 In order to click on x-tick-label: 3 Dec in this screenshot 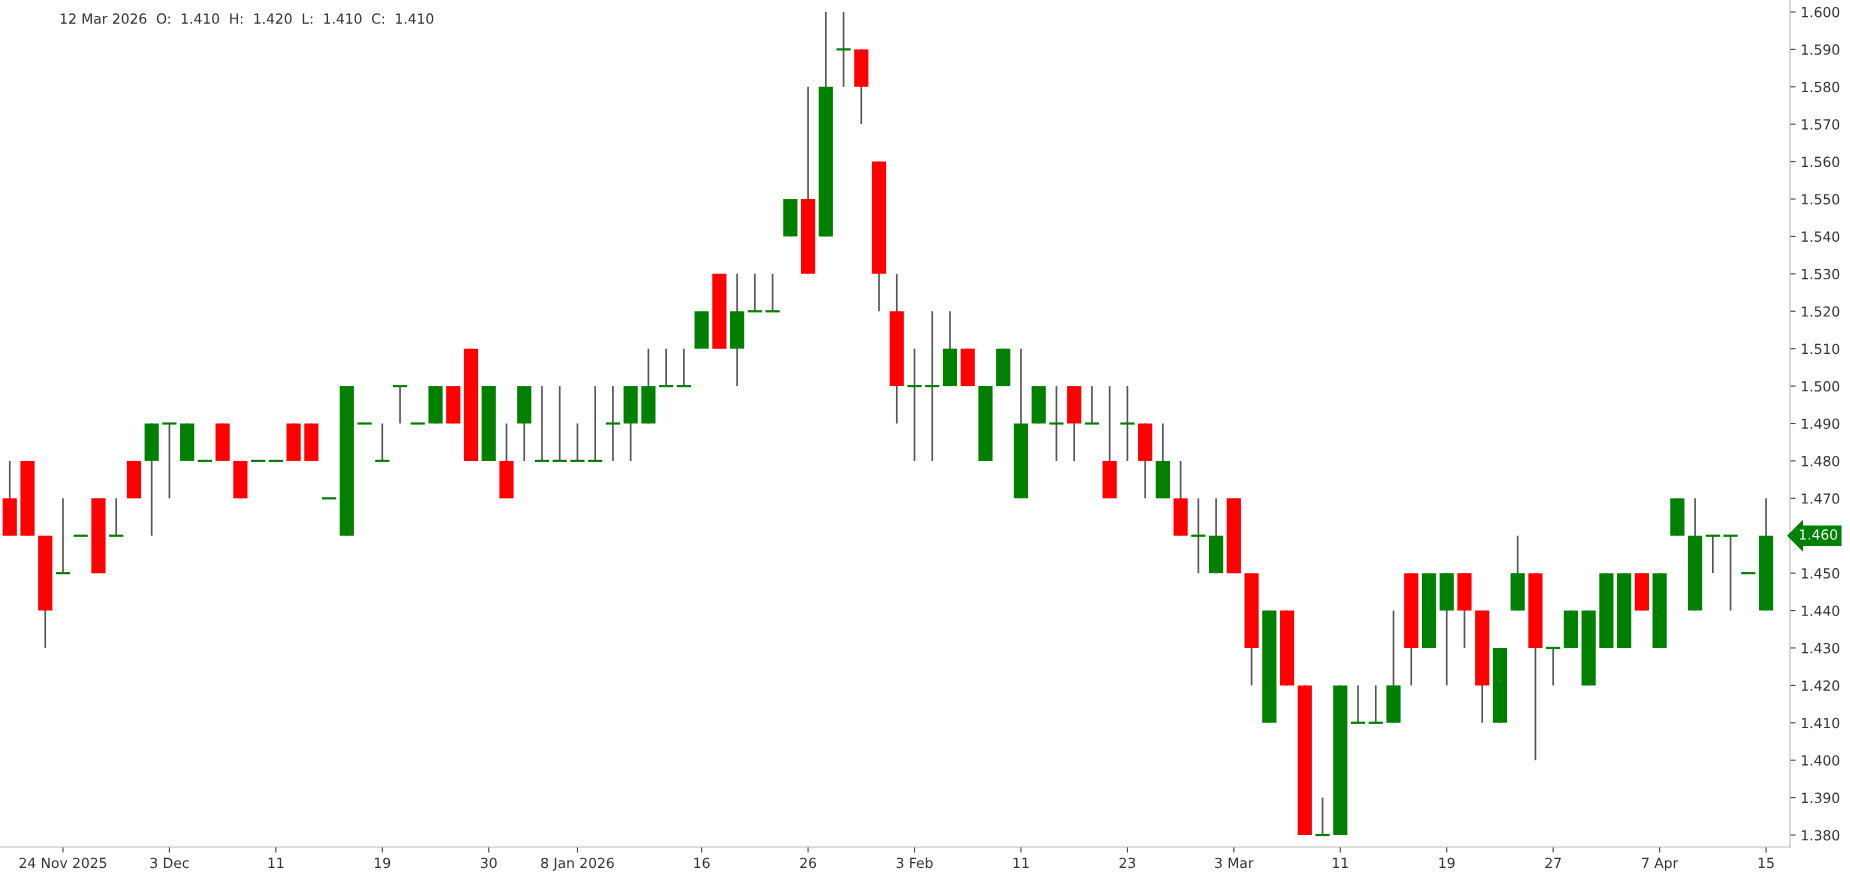, I will do `click(169, 863)`.